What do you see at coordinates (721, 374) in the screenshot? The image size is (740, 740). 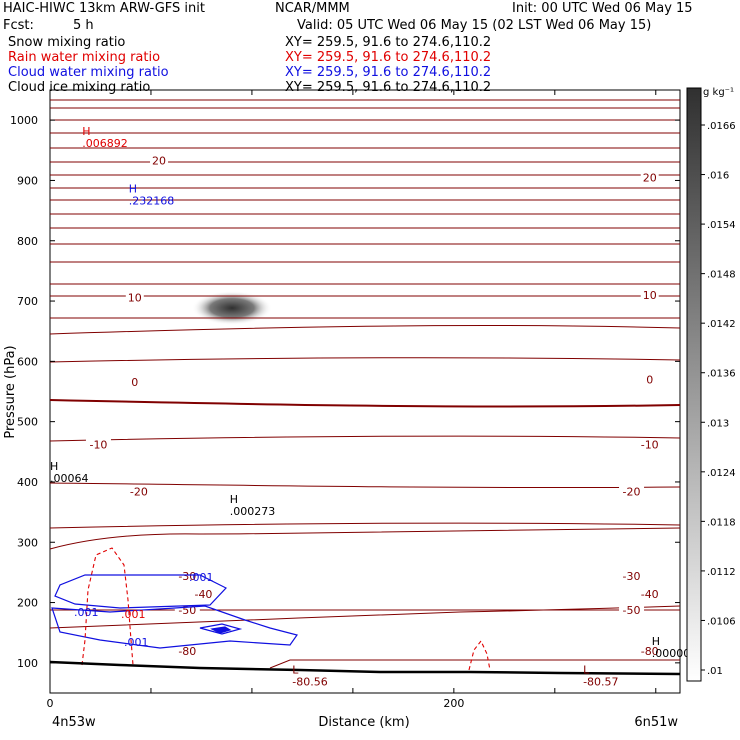 I see `colorbar-tick-label: .0136` at bounding box center [721, 374].